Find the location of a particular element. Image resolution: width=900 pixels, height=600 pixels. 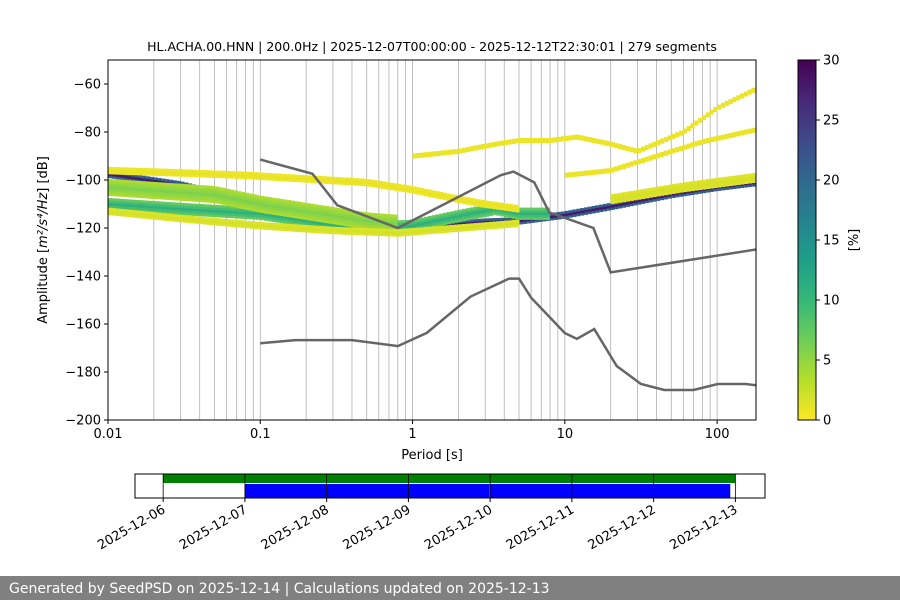

colorbar-tick-label: 15 is located at coordinates (831, 241).